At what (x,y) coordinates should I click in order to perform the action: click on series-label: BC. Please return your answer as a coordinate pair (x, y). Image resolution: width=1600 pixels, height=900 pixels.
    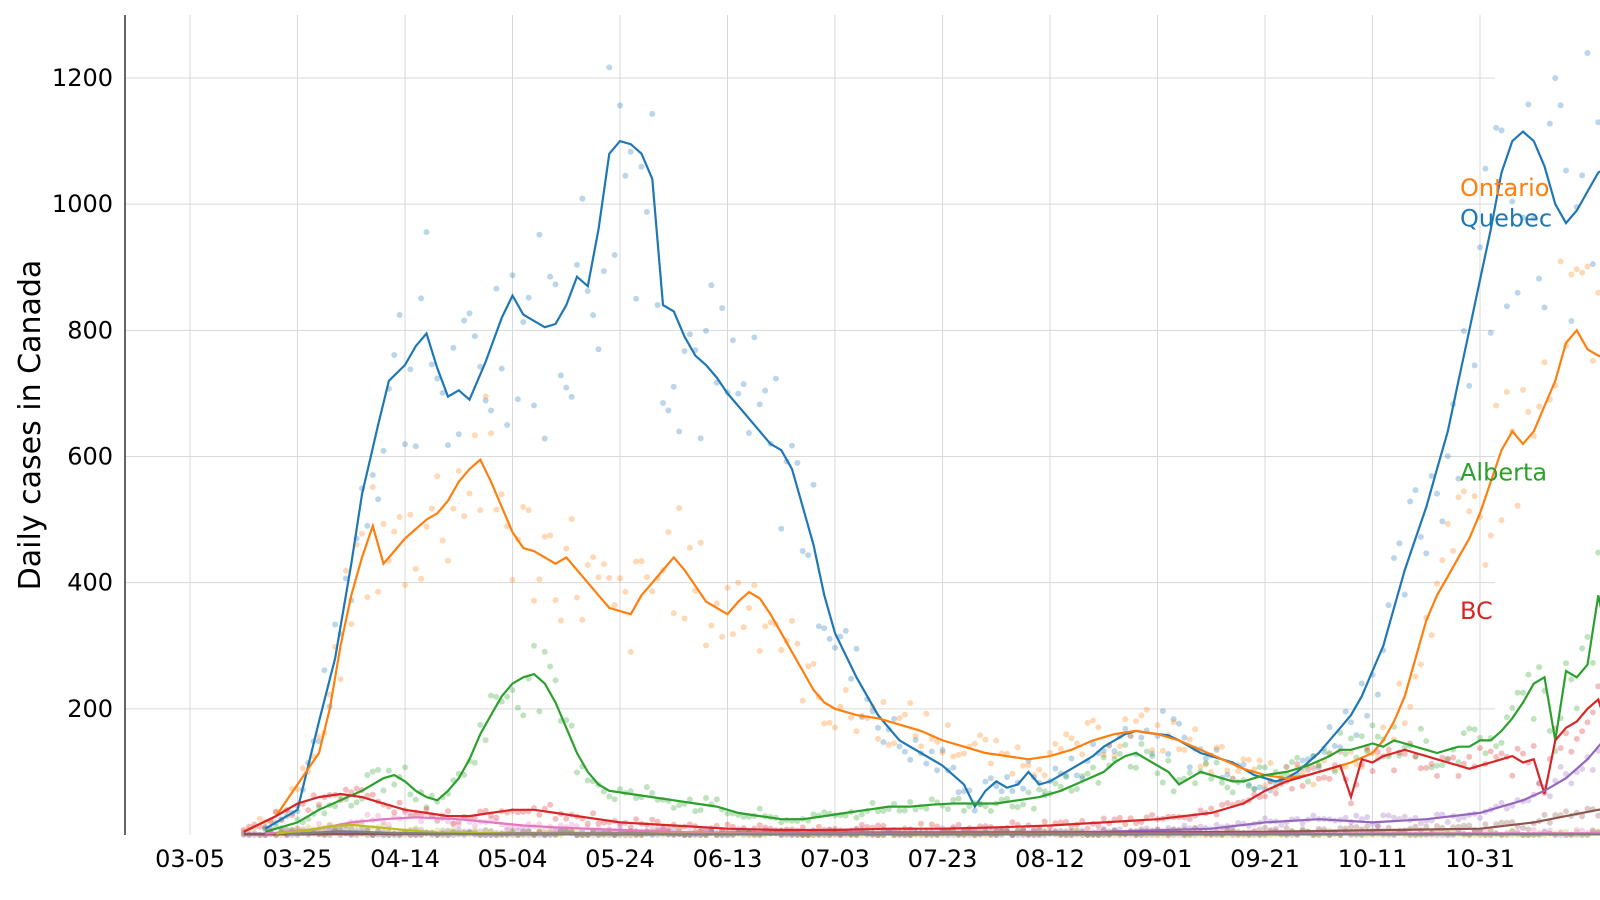
    Looking at the image, I should click on (1476, 611).